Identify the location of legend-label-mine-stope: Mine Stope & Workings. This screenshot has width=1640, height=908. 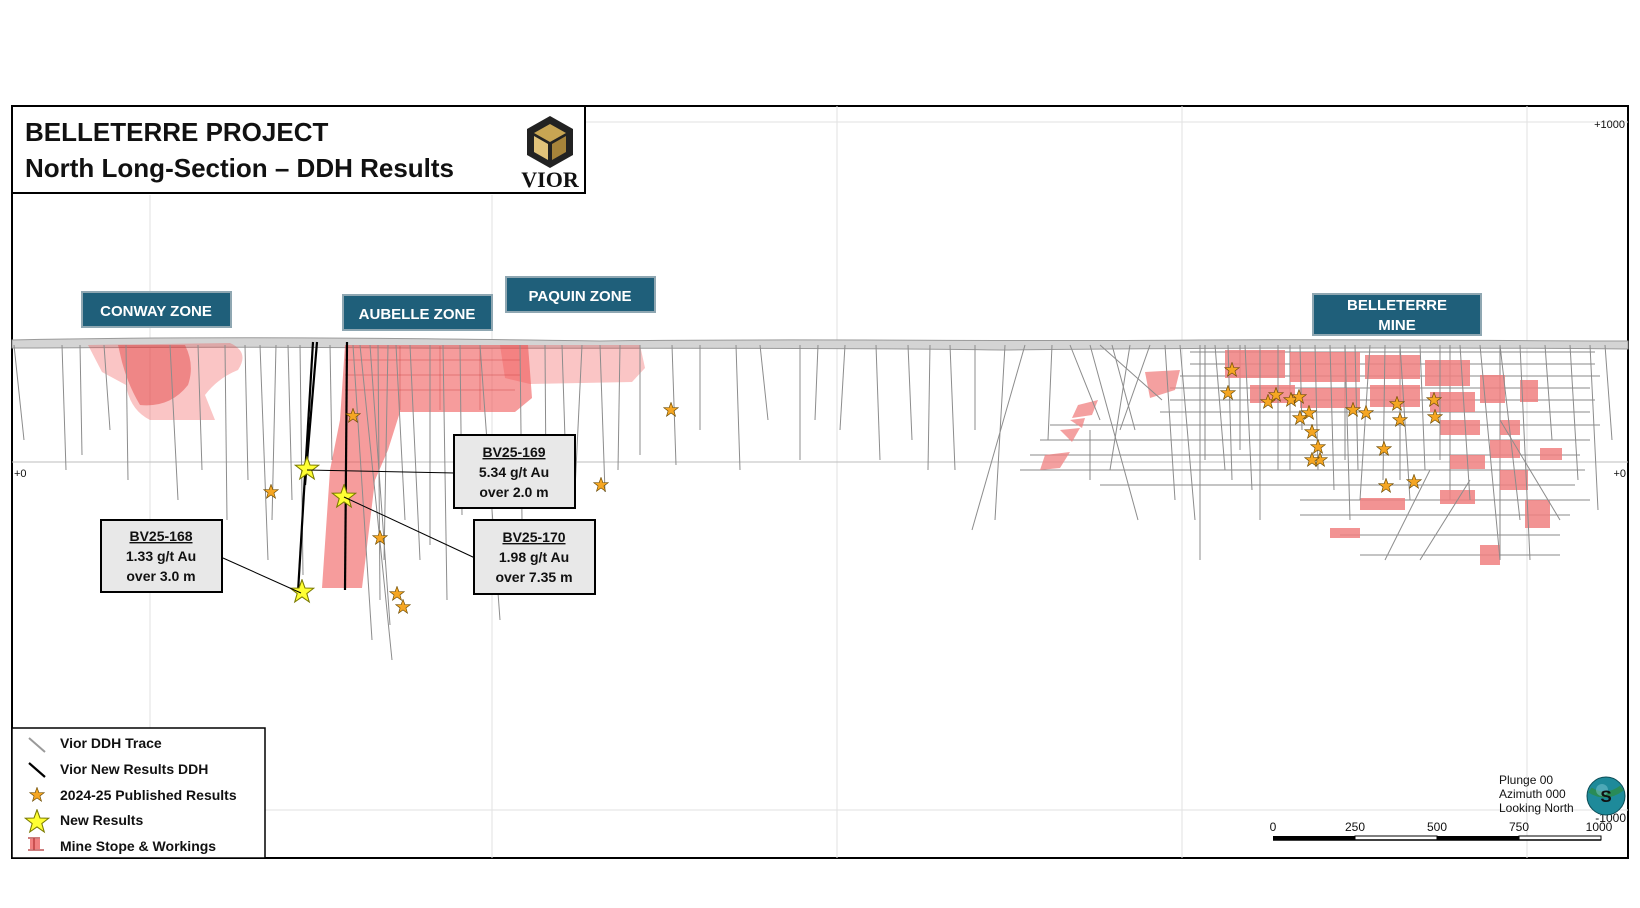
(138, 846).